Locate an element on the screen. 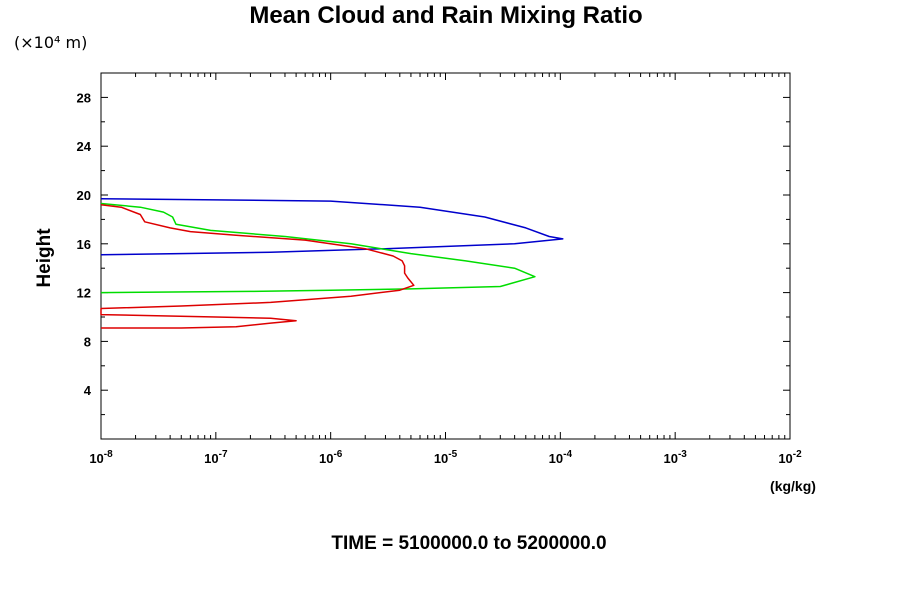 The height and width of the screenshot is (600, 900). y-unit-label: (×10⁴ m) is located at coordinates (50, 42).